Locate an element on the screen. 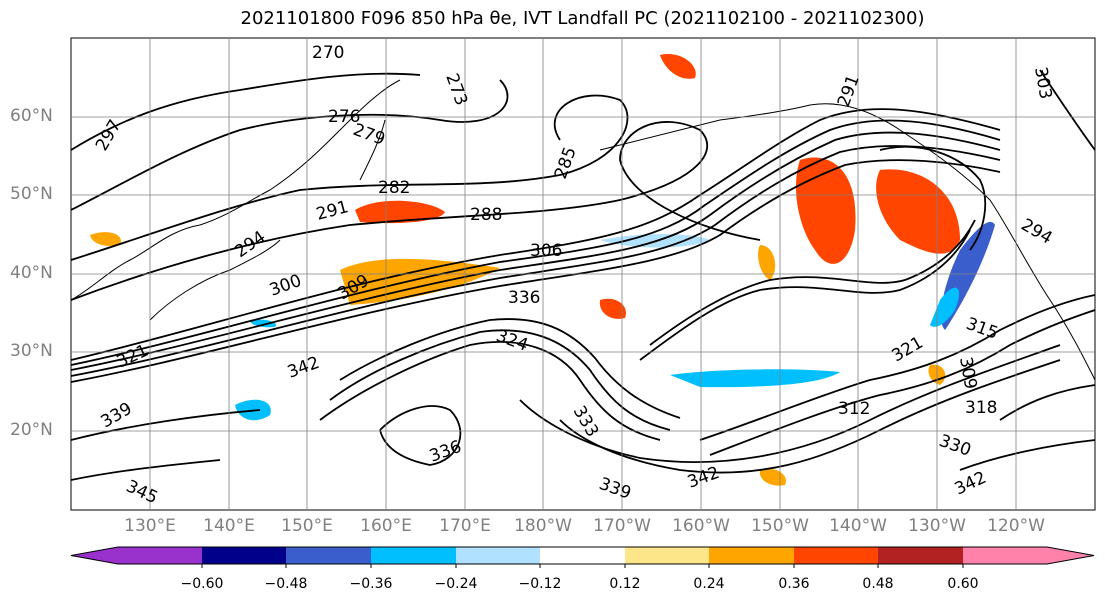 This screenshot has height=603, width=1105. shade-positive-south is located at coordinates (772, 477).